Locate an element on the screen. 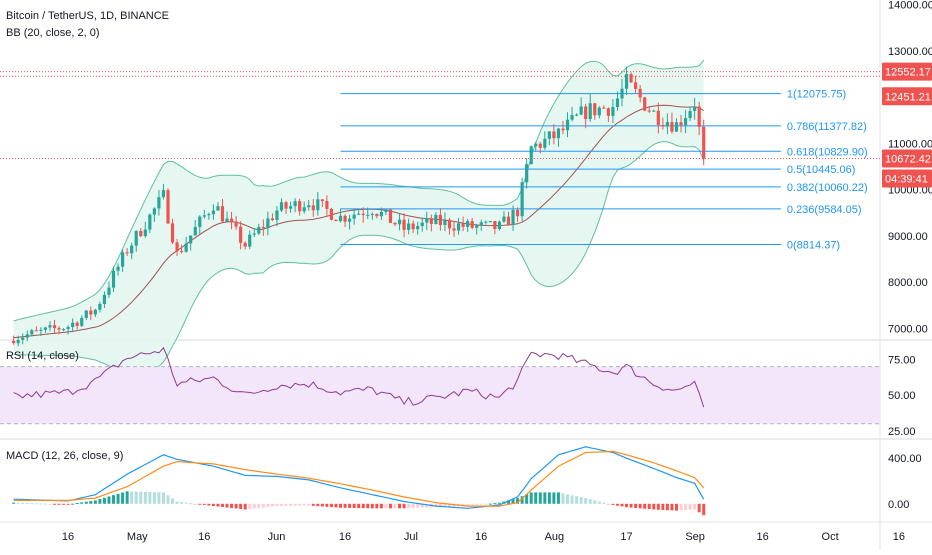 The image size is (932, 555). time-axis-tick: Jun is located at coordinates (277, 537).